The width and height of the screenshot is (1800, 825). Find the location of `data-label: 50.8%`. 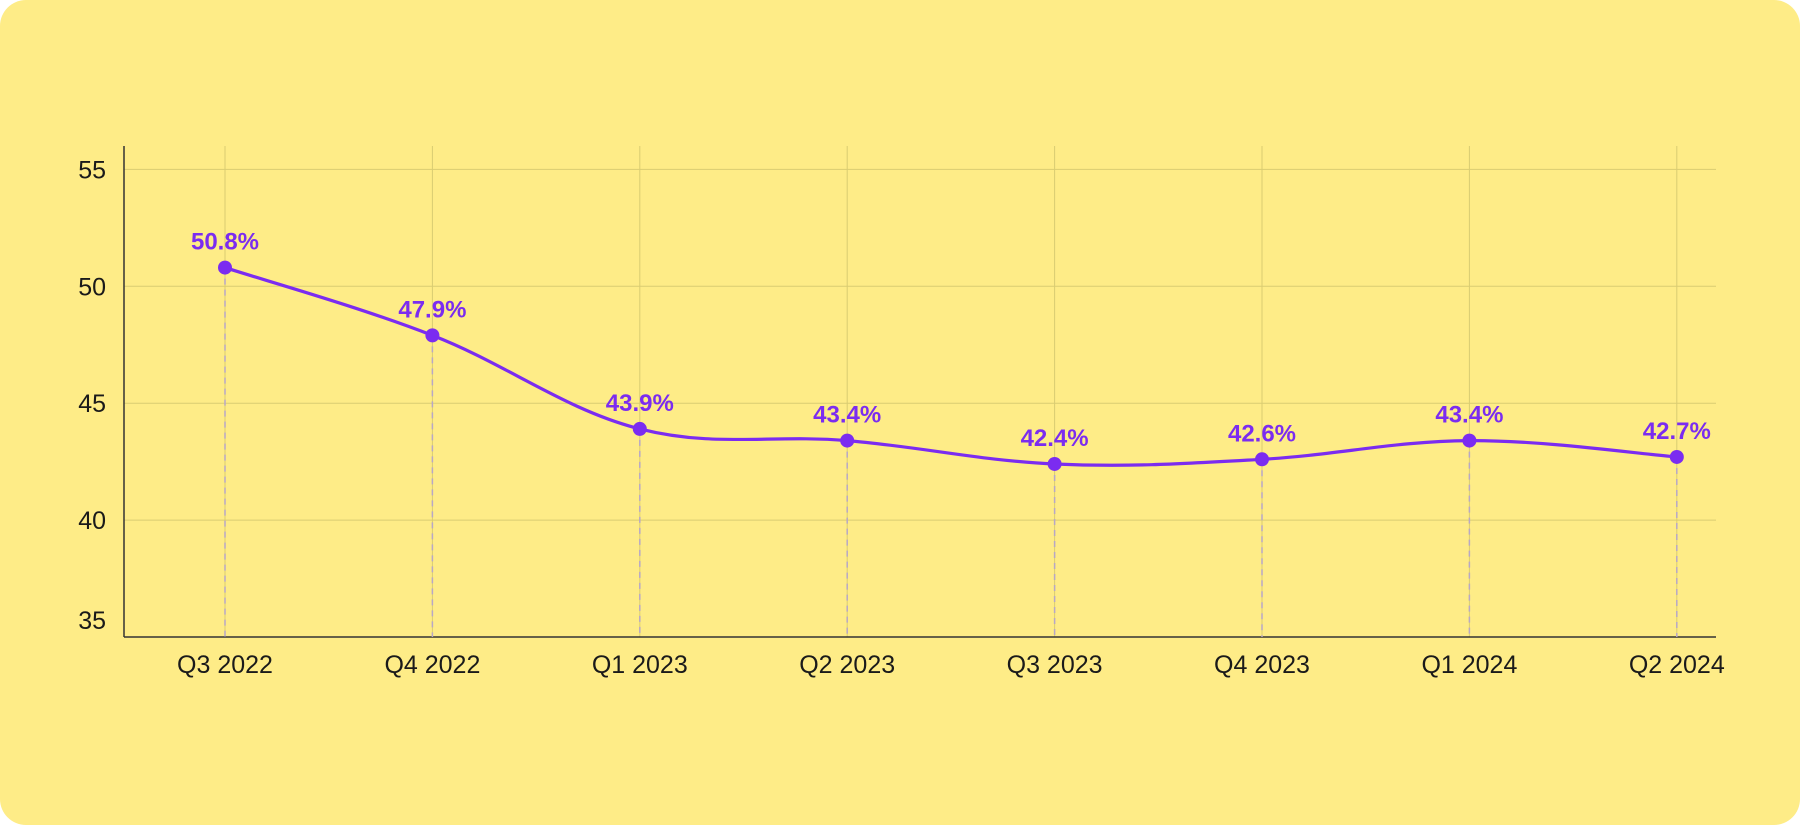

data-label: 50.8% is located at coordinates (225, 242).